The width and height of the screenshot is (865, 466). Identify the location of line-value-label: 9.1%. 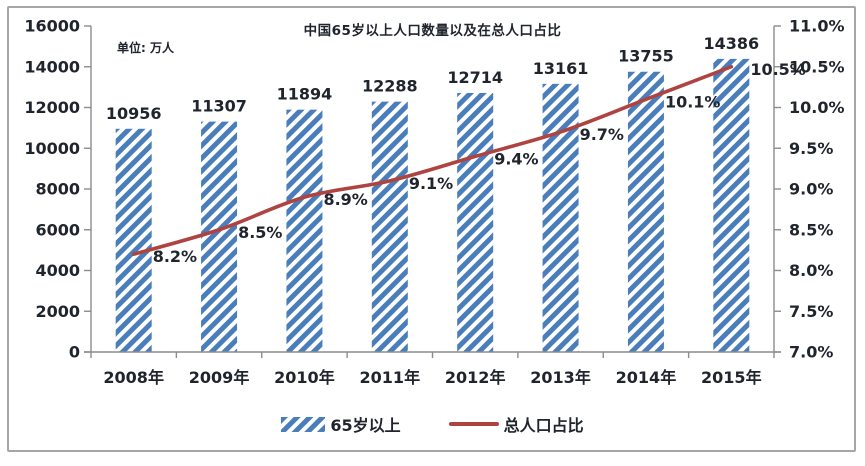
(431, 183).